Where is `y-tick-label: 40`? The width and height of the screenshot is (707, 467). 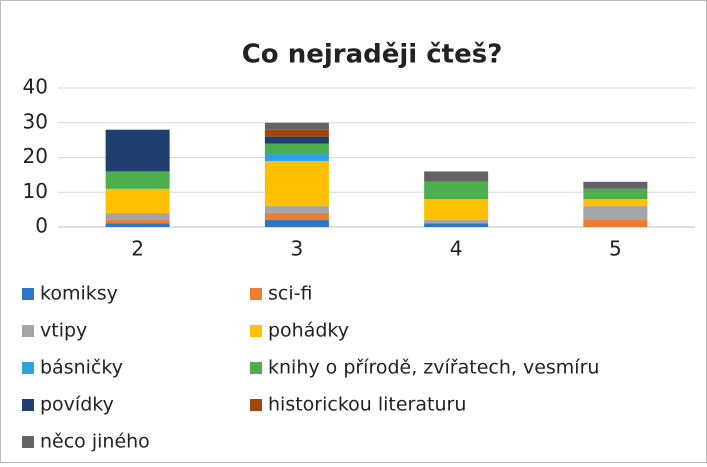 y-tick-label: 40 is located at coordinates (35, 87).